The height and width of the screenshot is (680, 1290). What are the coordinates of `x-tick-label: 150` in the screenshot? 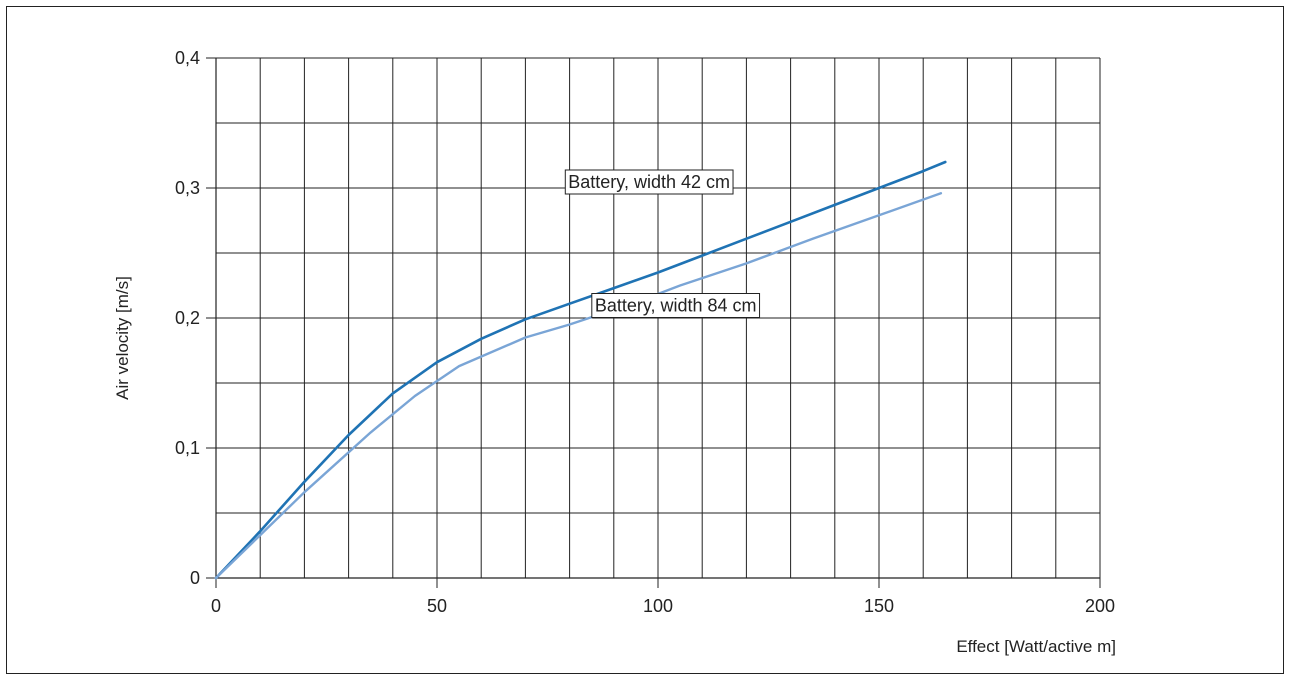 It's located at (879, 606).